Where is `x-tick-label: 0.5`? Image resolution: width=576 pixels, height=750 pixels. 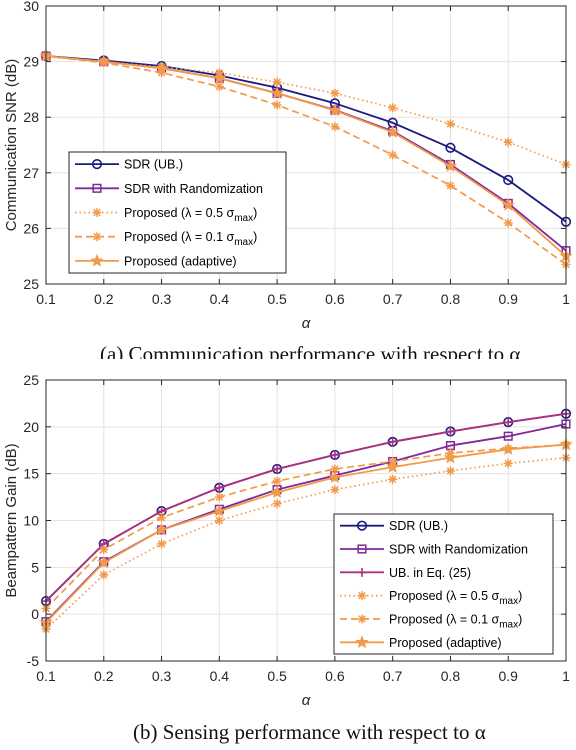 x-tick-label: 0.5 is located at coordinates (277, 676).